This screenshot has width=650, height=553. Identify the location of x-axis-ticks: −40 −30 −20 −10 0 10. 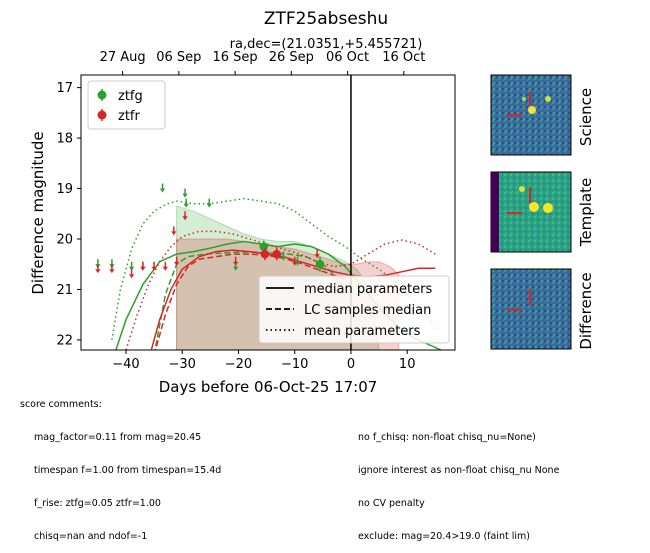
(263, 361).